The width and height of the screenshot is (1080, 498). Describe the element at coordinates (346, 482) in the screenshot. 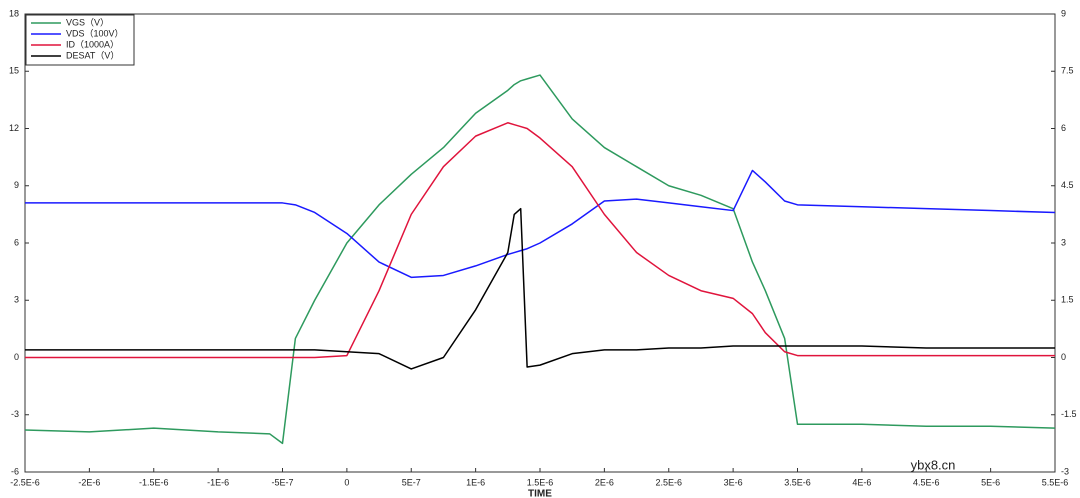

I see `x-tick-label: 0` at that location.